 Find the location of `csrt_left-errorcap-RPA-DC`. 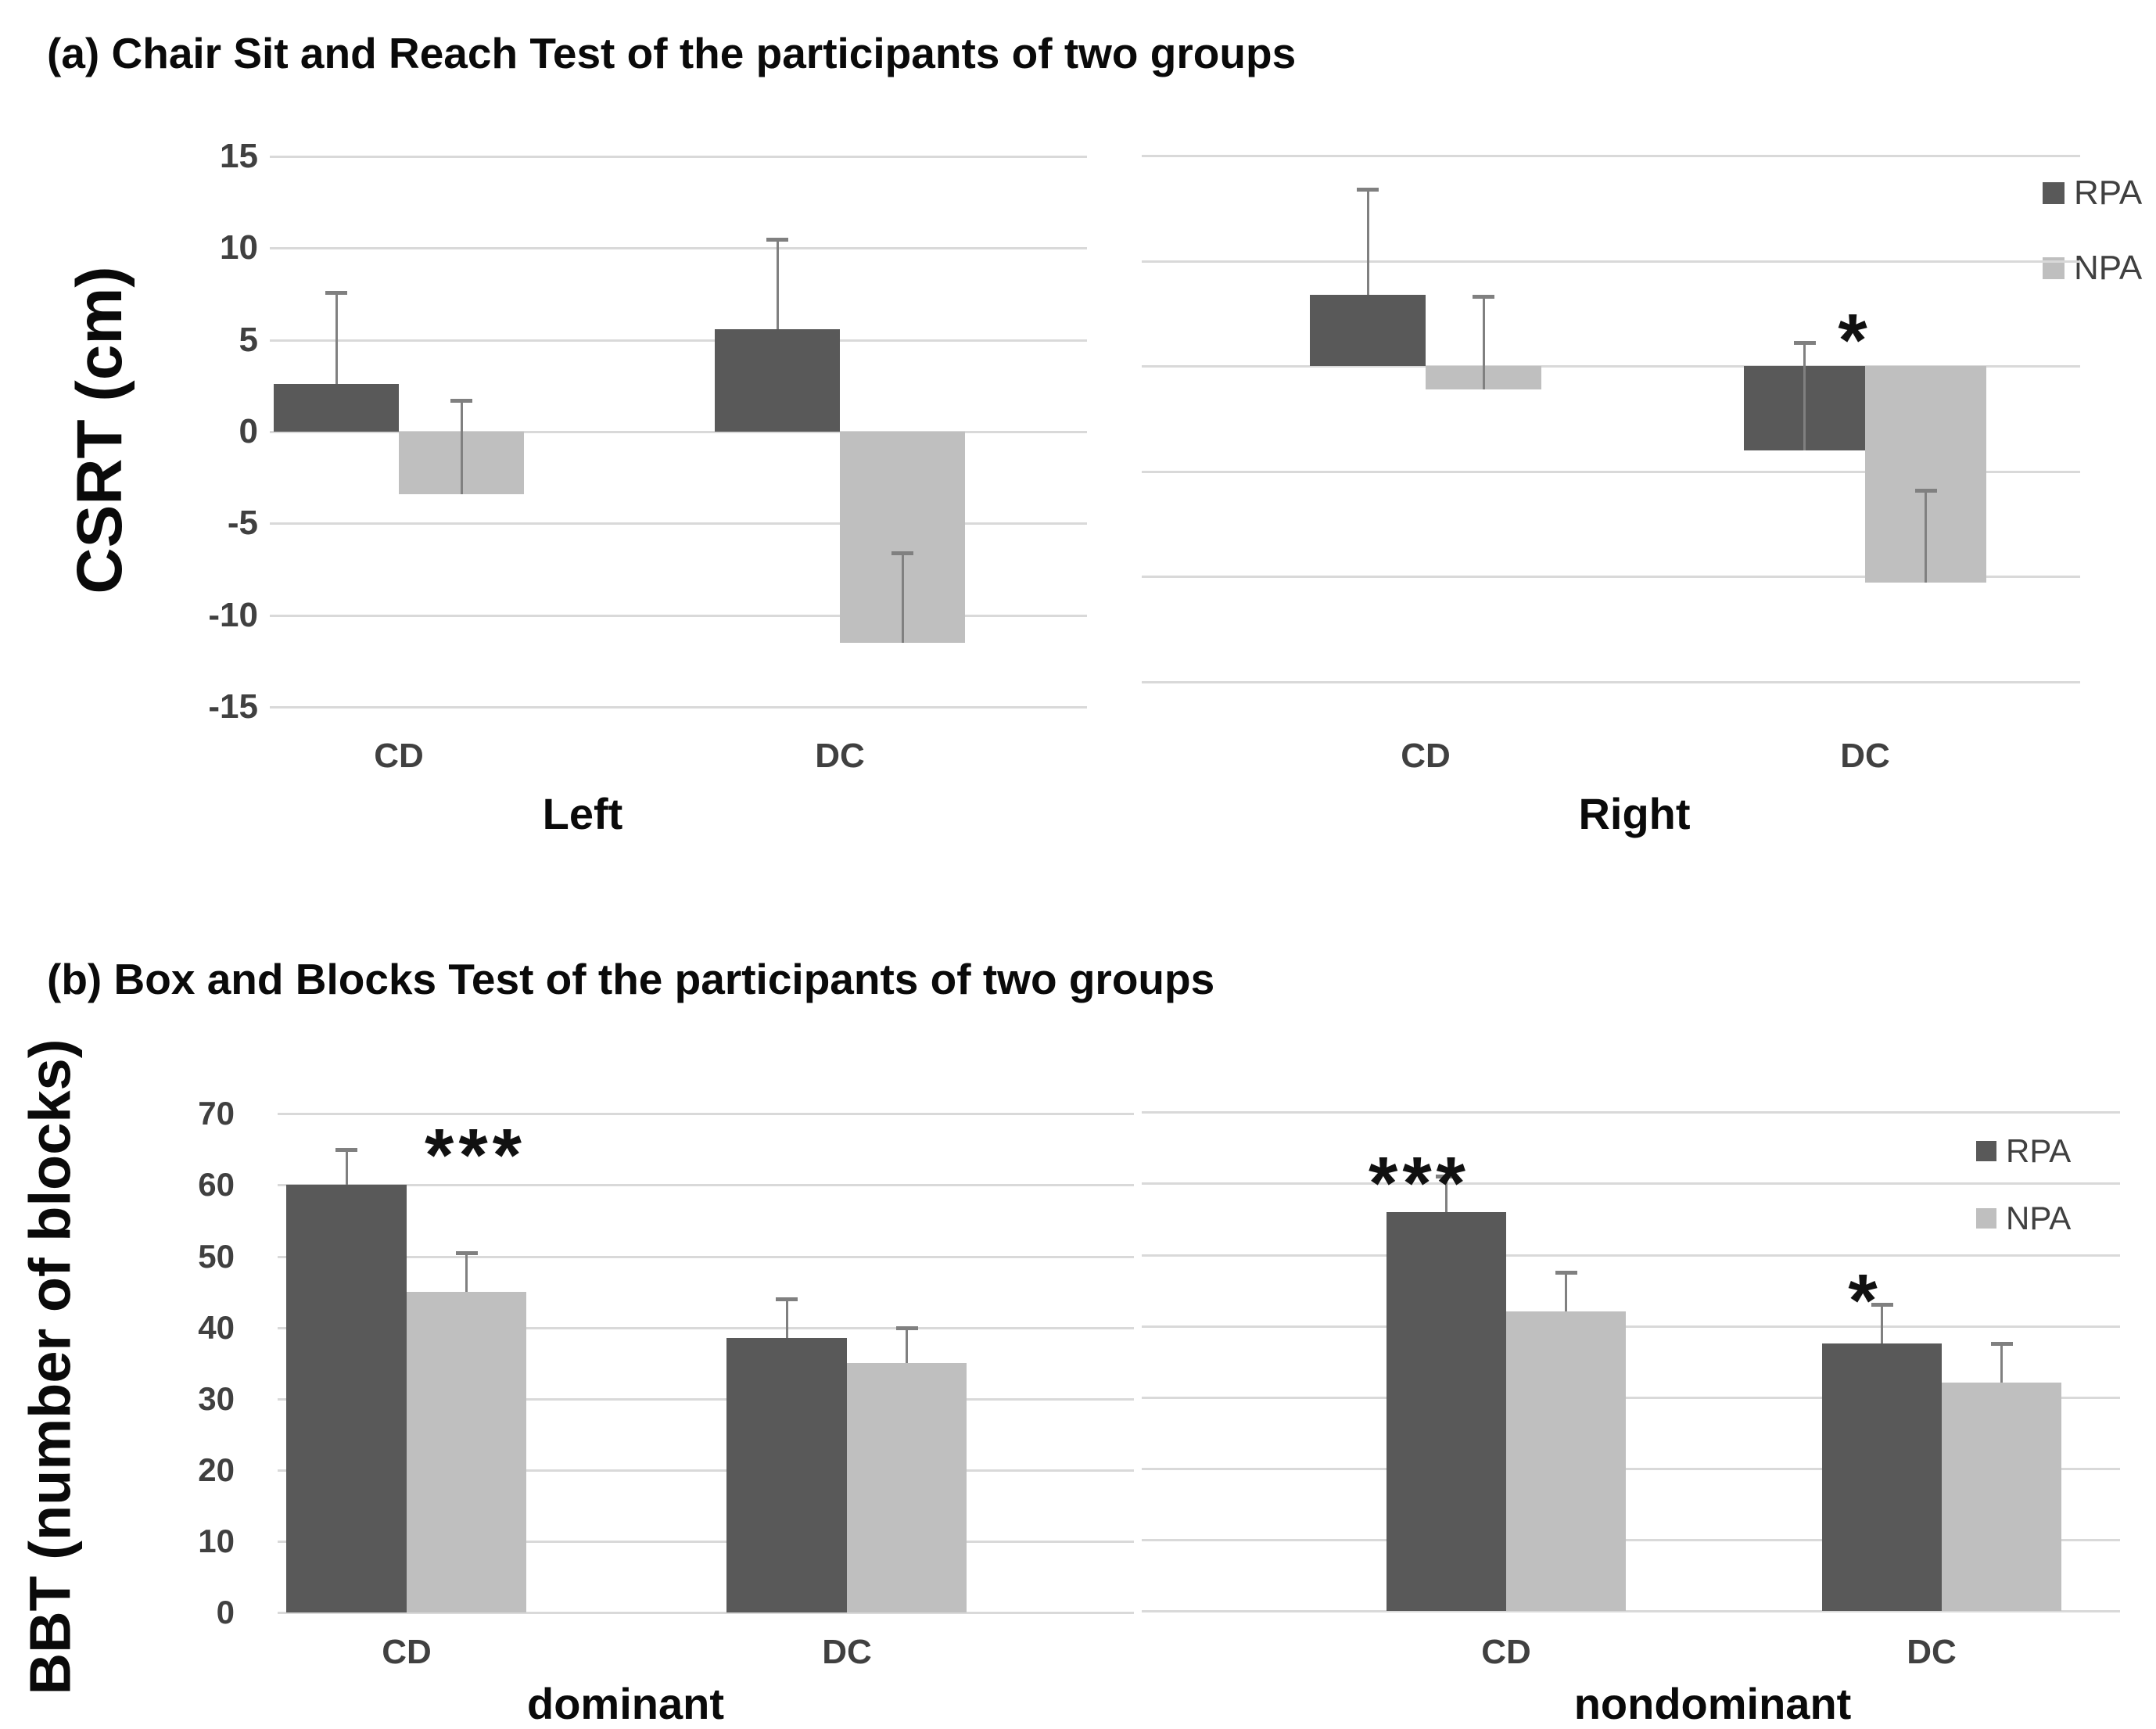

csrt_left-errorcap-RPA-DC is located at coordinates (777, 239).